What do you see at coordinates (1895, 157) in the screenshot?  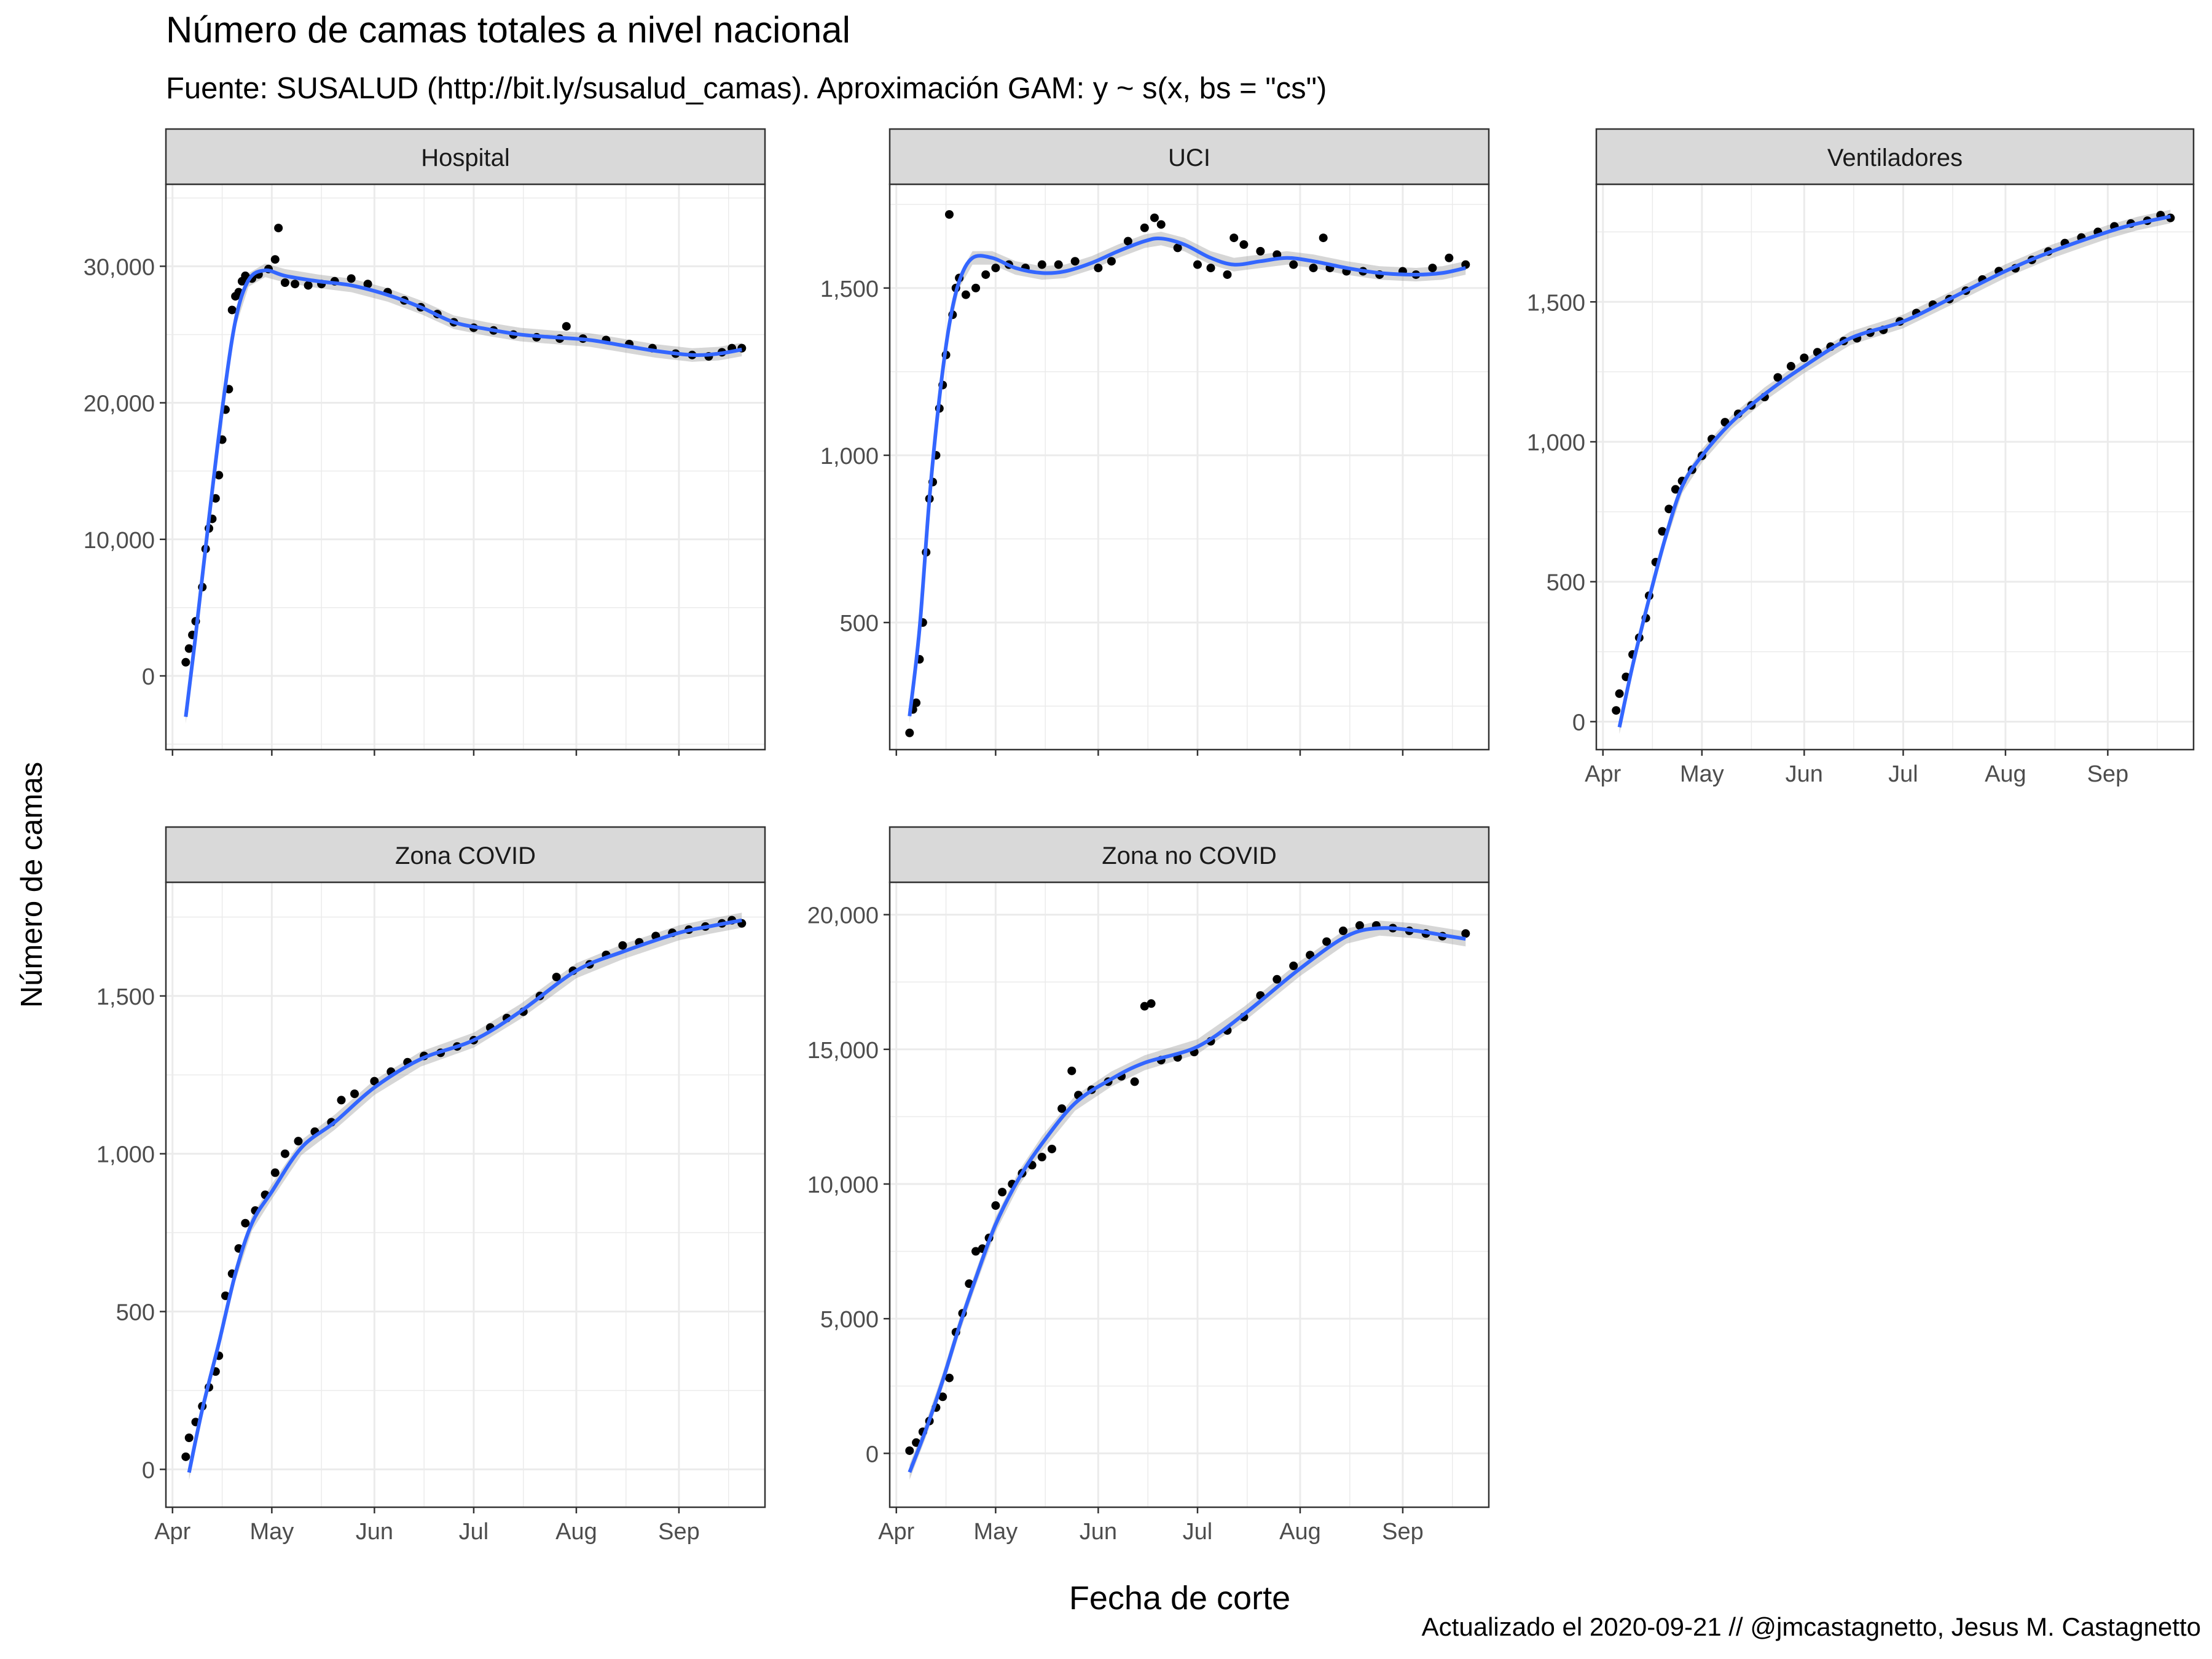 I see `facet-strip-label: Ventiladores` at bounding box center [1895, 157].